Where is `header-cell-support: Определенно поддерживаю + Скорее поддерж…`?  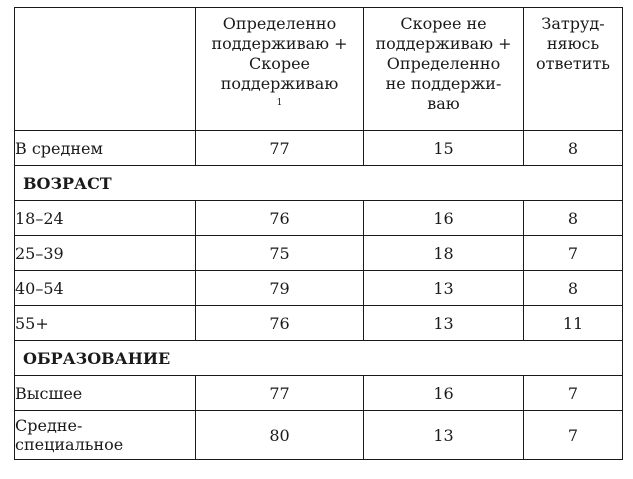
header-cell-support: Определенно поддерживаю + Скорее поддерж… is located at coordinates (279, 69).